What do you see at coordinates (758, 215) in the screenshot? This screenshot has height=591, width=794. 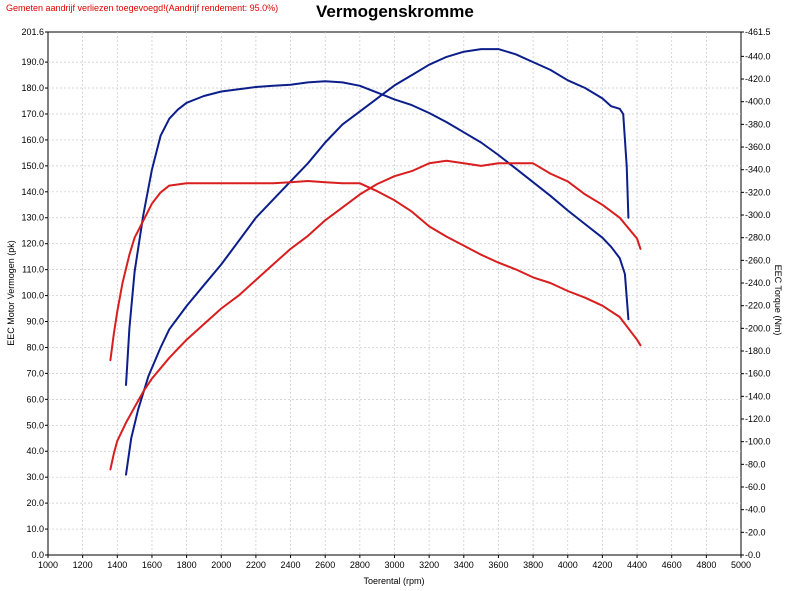 I see `y2-tick-label: -300.0` at bounding box center [758, 215].